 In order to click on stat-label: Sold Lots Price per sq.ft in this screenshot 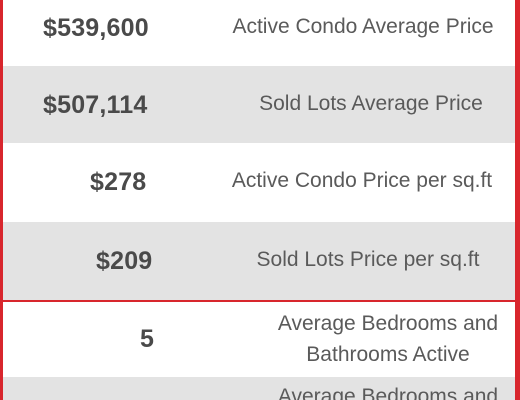, I will do `click(368, 259)`.